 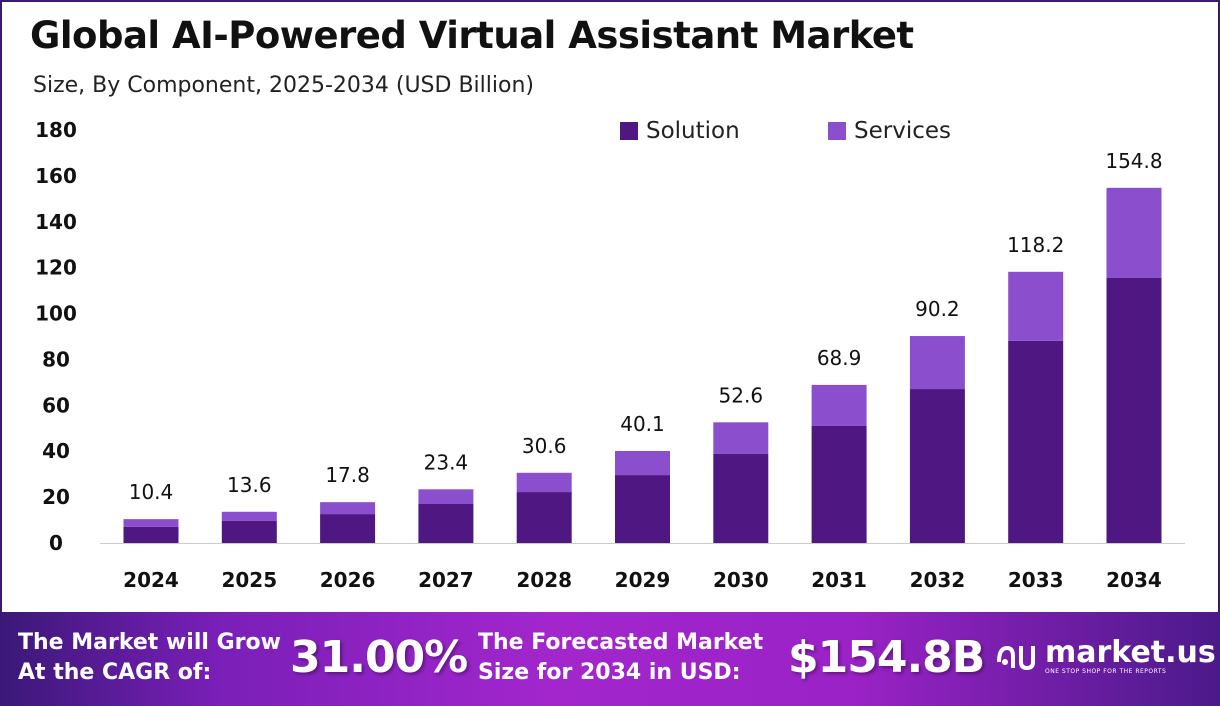 What do you see at coordinates (937, 309) in the screenshot?
I see `data-label-total: 90.2` at bounding box center [937, 309].